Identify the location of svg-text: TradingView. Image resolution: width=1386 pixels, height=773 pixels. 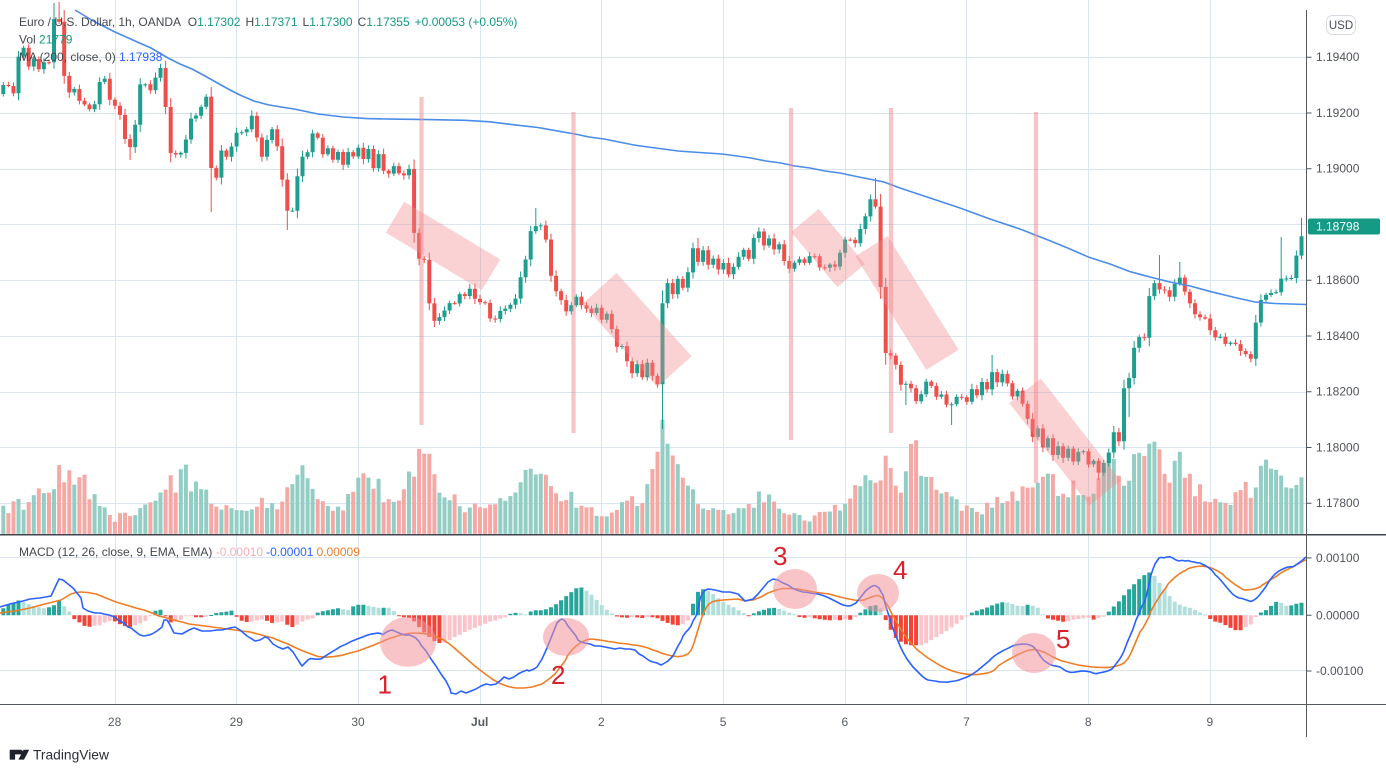
(71, 755).